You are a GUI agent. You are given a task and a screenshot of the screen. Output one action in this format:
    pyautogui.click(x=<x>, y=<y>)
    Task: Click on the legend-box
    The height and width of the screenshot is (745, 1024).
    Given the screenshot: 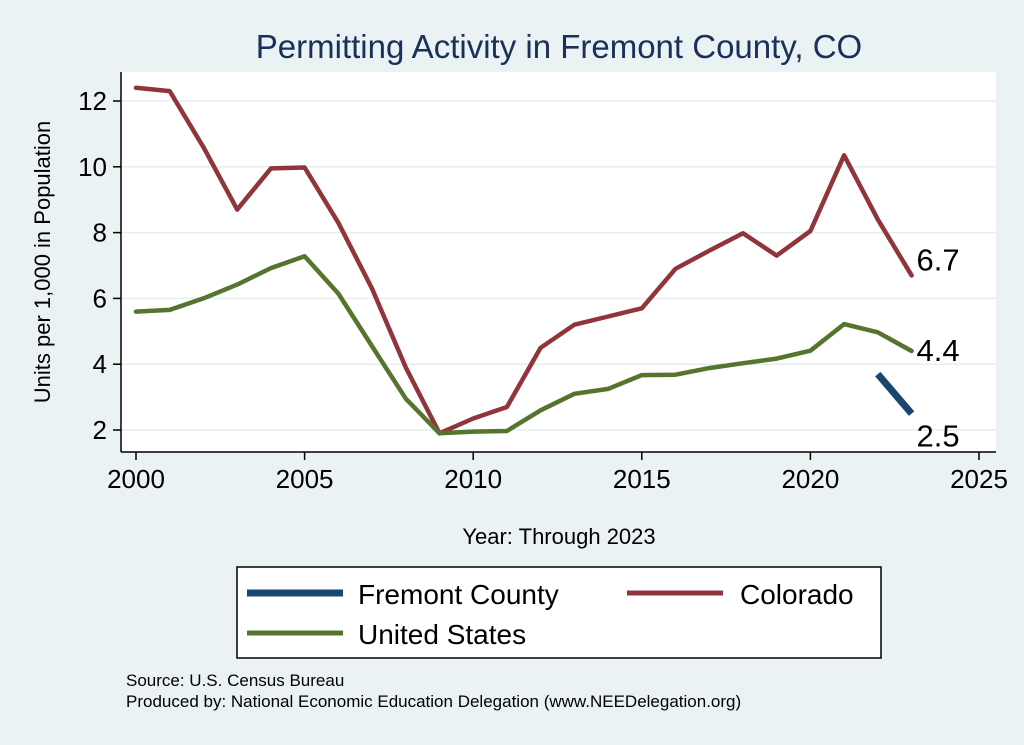 What is the action you would take?
    pyautogui.click(x=559, y=612)
    